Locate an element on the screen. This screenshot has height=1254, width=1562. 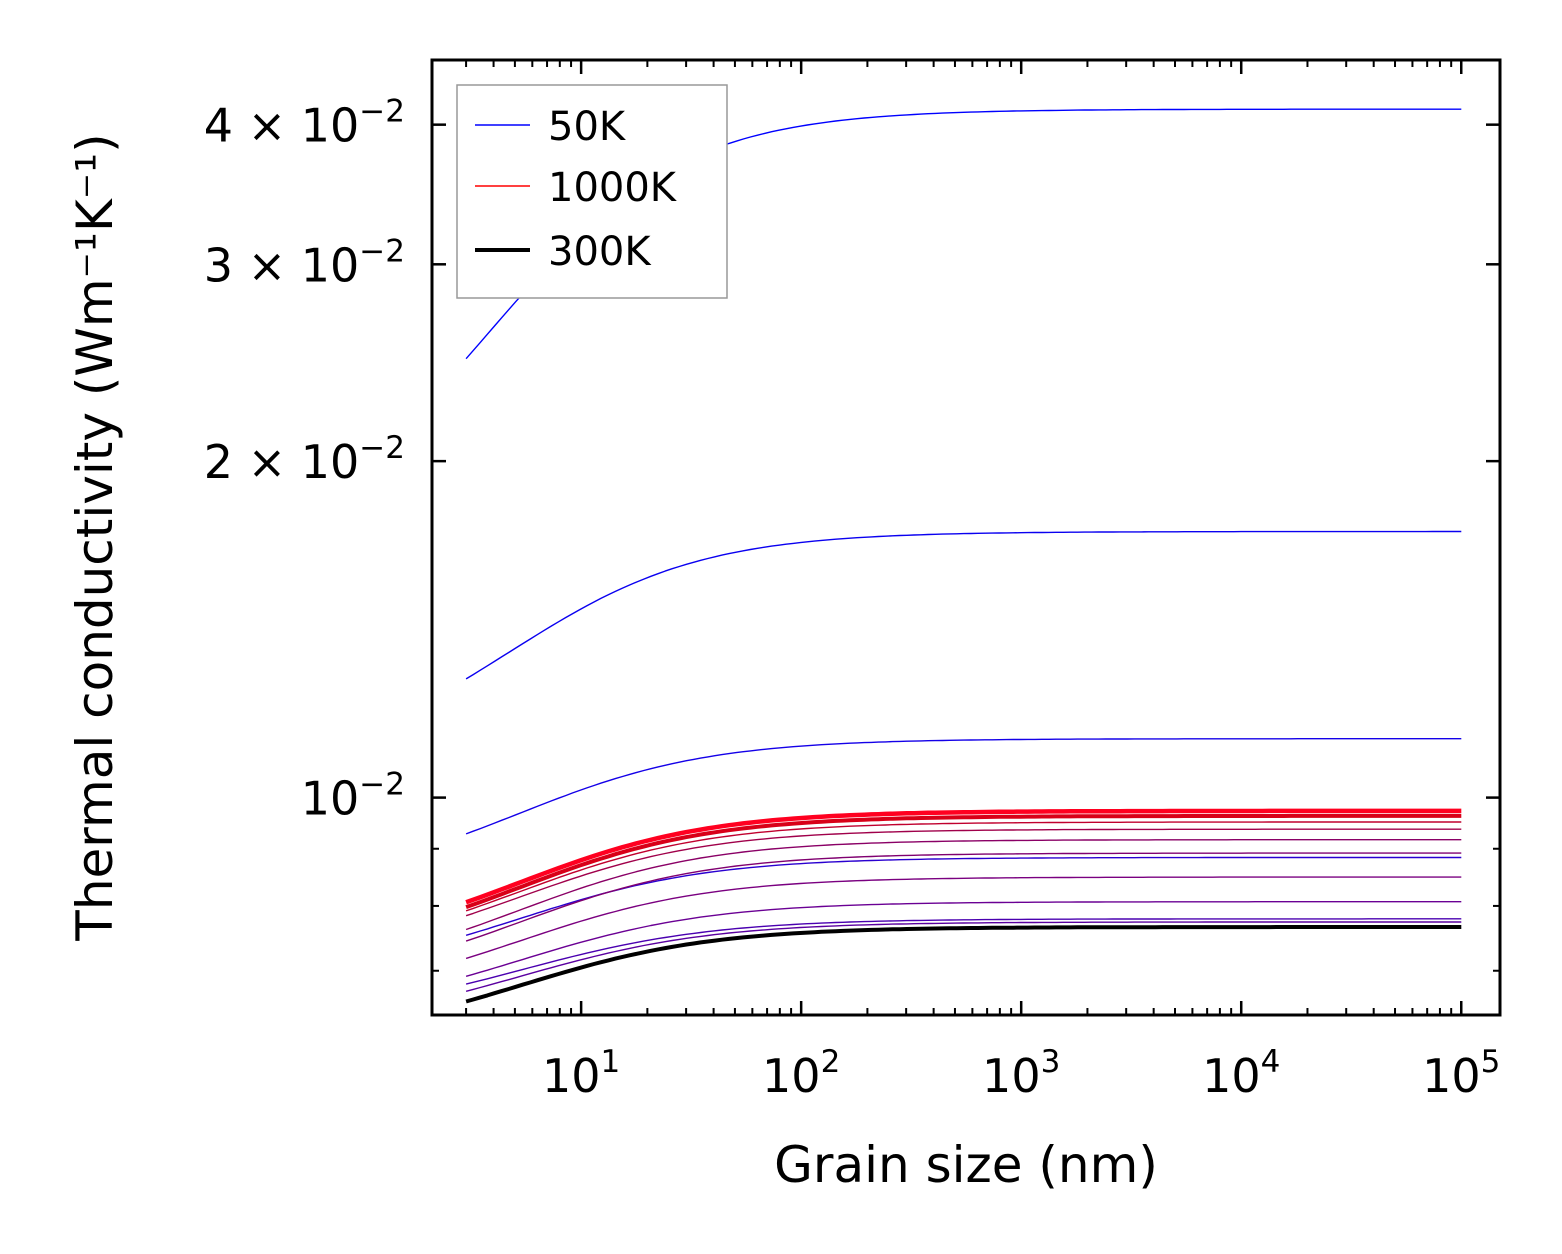
x-tick-label: 103 is located at coordinates (1021, 1073).